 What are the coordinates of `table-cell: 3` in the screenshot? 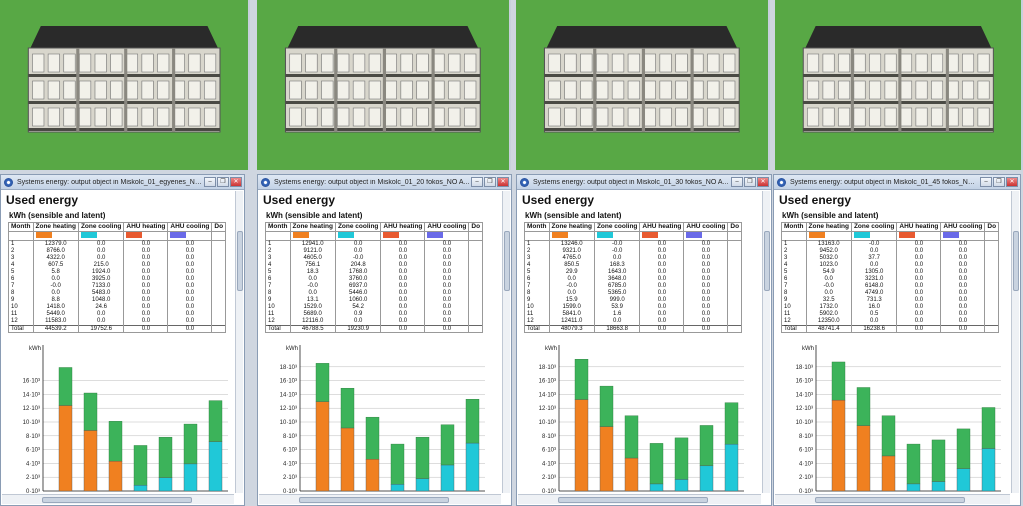 It's located at (270, 258).